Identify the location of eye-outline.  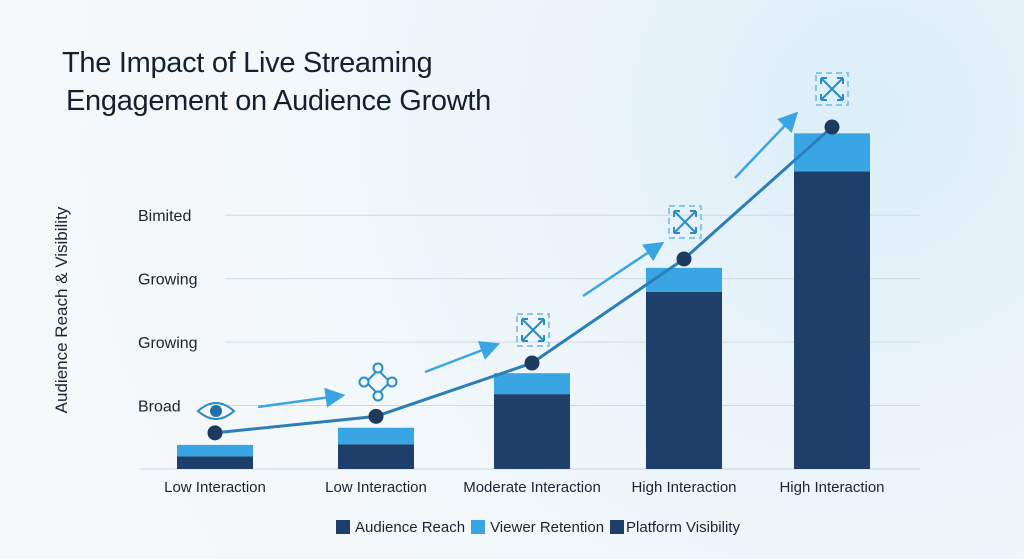
(216, 411).